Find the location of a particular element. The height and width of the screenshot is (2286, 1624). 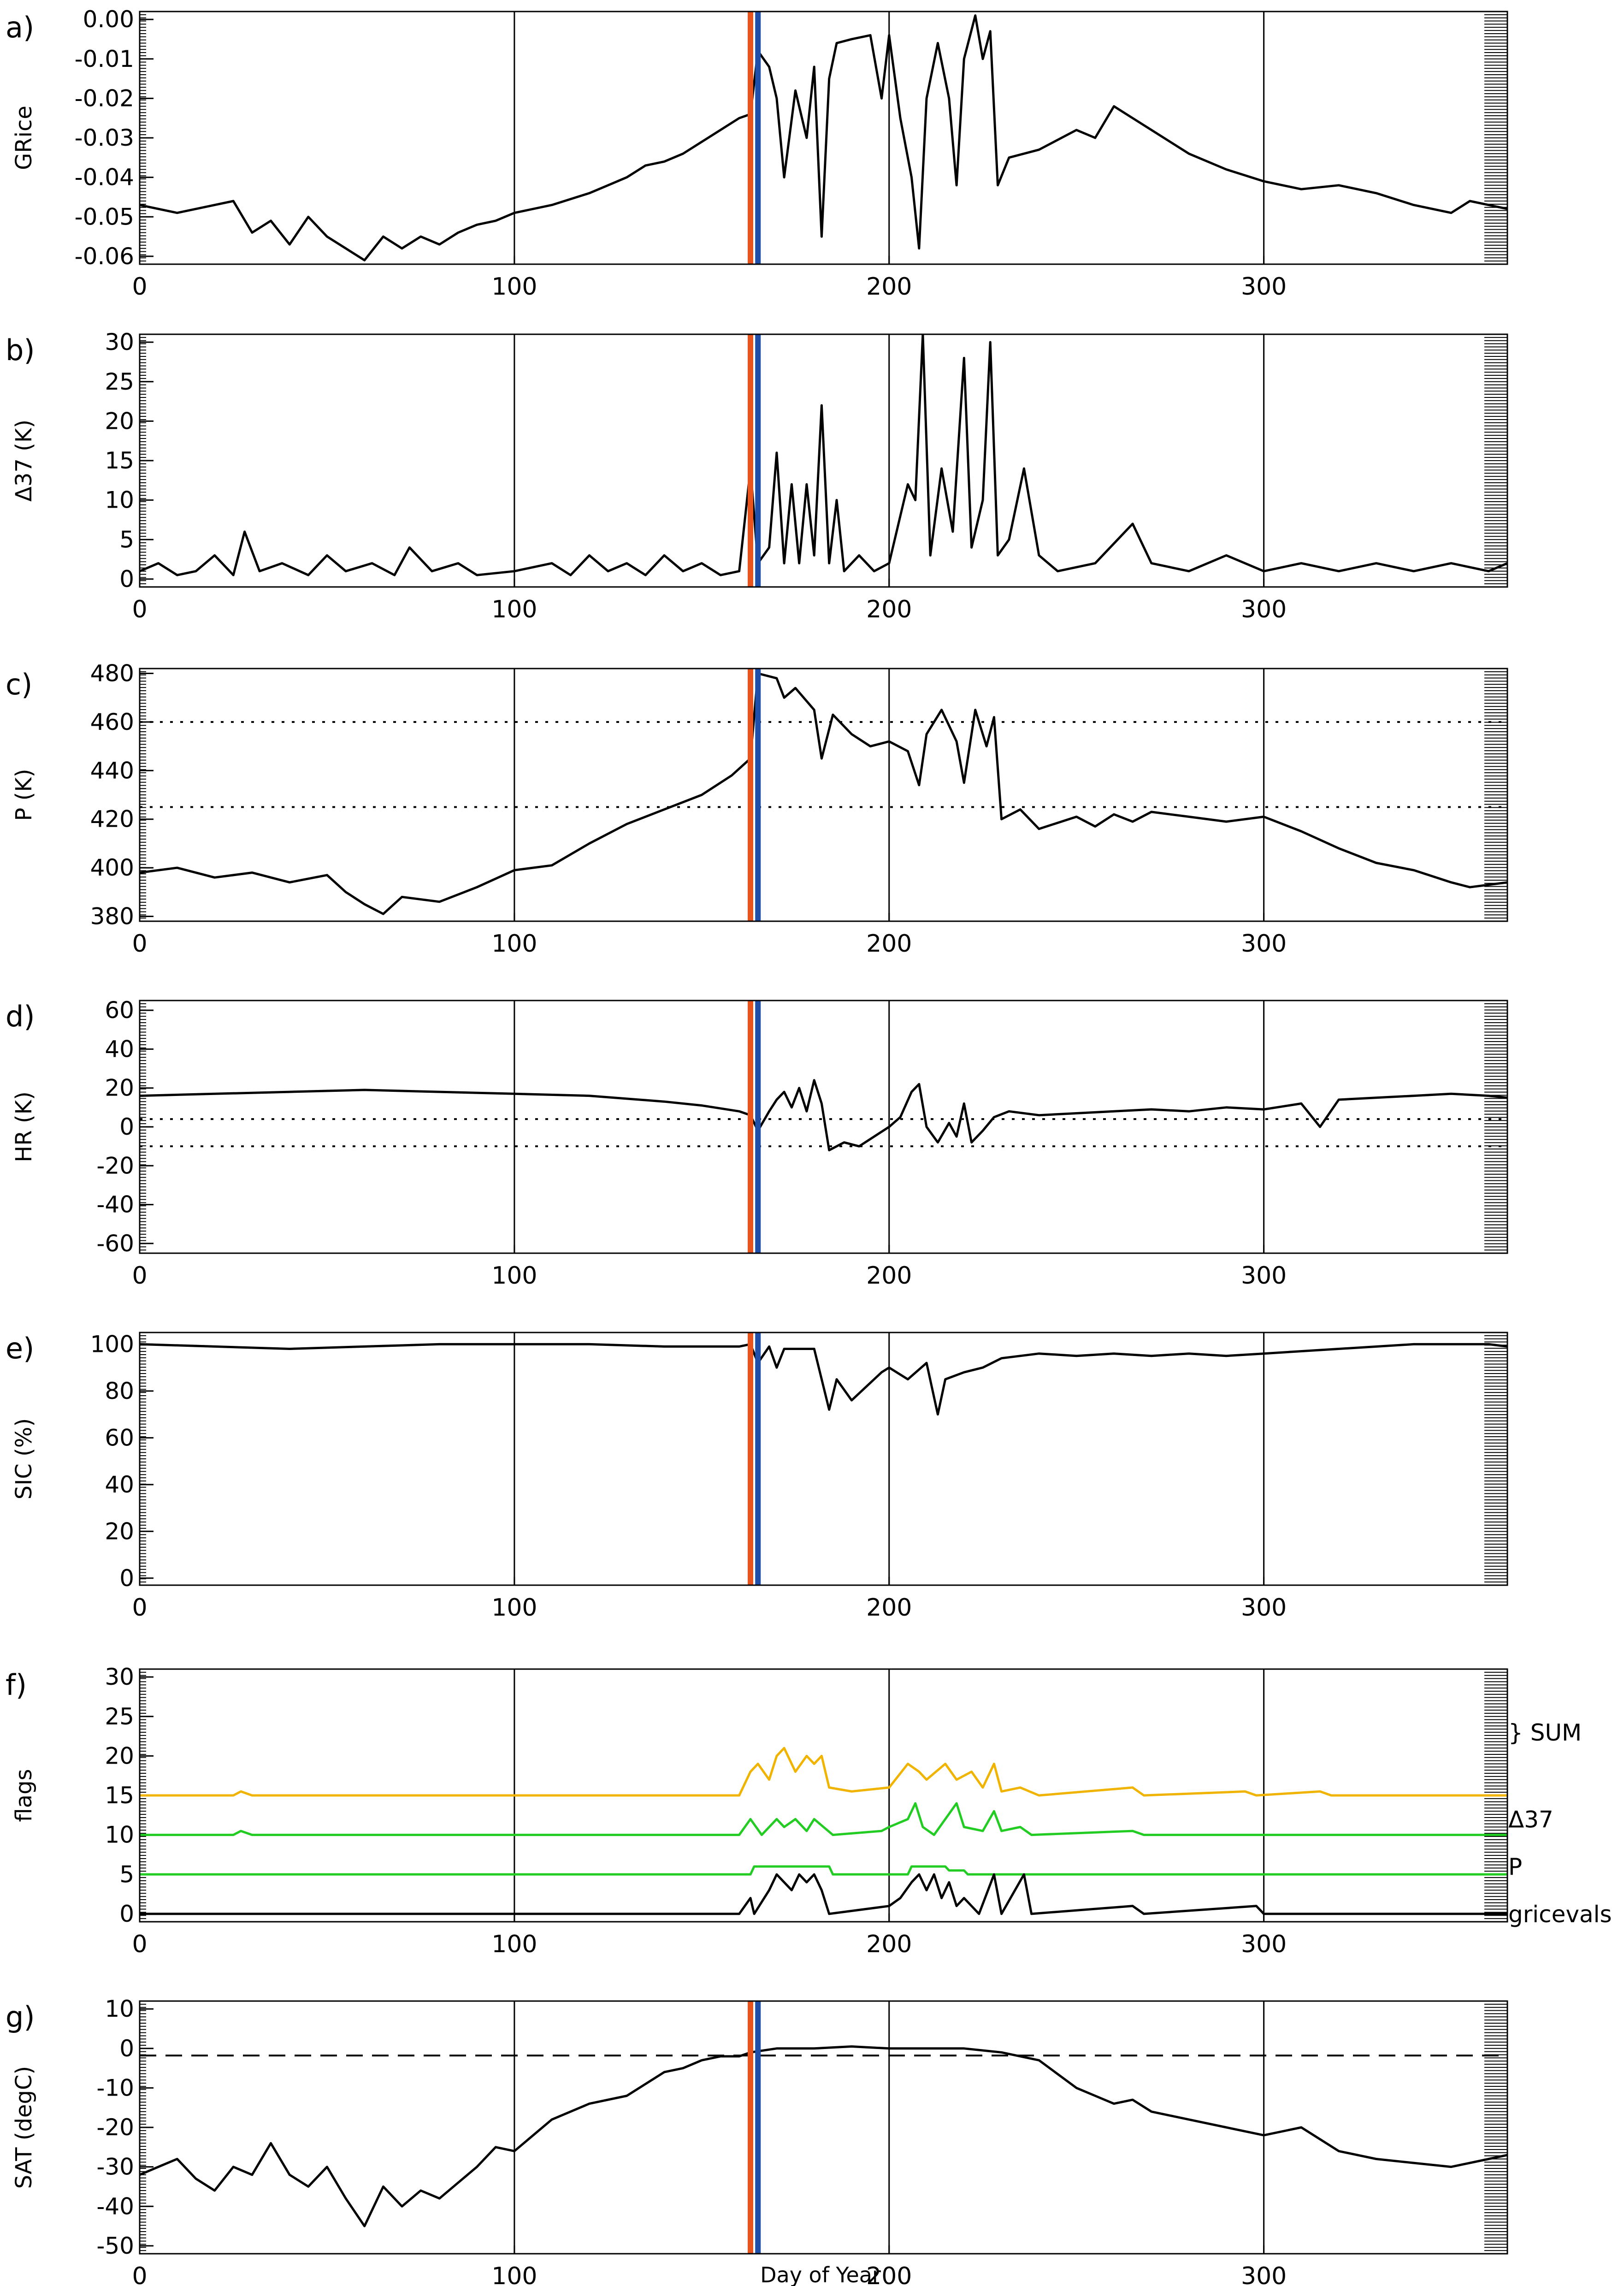

y-tick-label: -0.03 is located at coordinates (105, 137).